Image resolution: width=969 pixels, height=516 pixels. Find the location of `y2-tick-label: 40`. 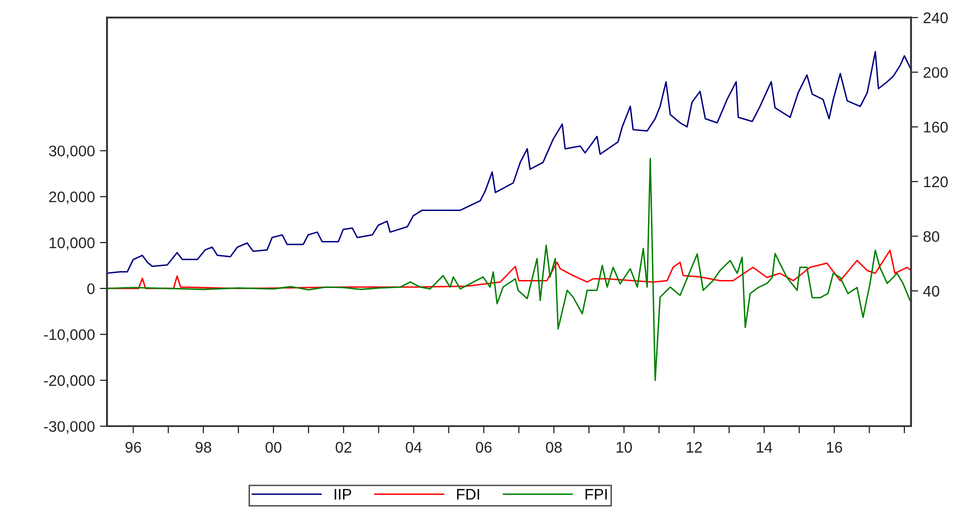

y2-tick-label: 40 is located at coordinates (931, 291).